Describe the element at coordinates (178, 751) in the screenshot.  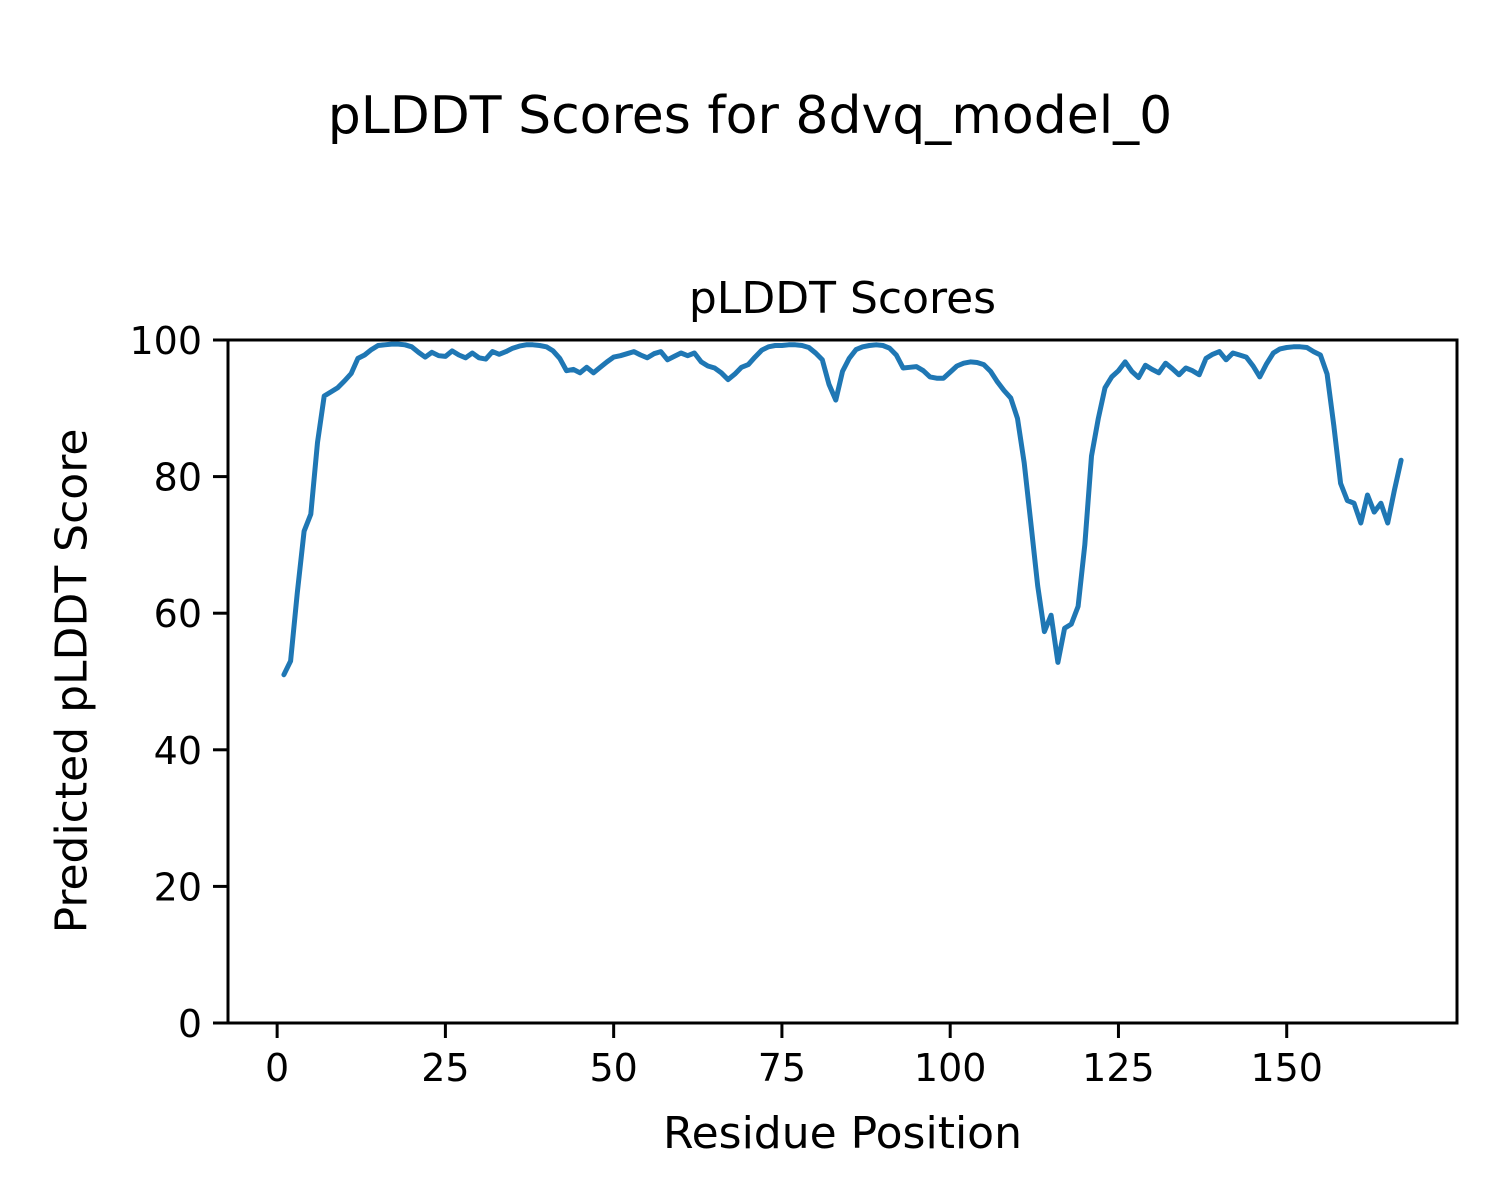
I see `y-tick-label: 40` at that location.